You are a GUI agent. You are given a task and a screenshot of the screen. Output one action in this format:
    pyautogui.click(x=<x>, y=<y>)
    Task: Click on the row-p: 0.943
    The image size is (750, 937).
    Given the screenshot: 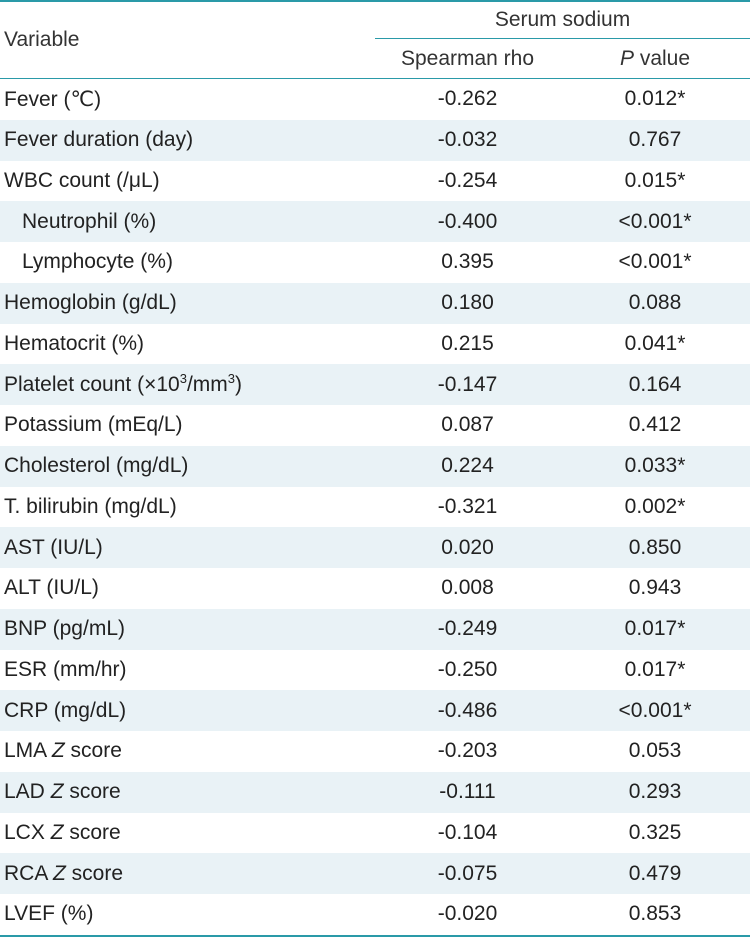 What is the action you would take?
    pyautogui.click(x=655, y=588)
    